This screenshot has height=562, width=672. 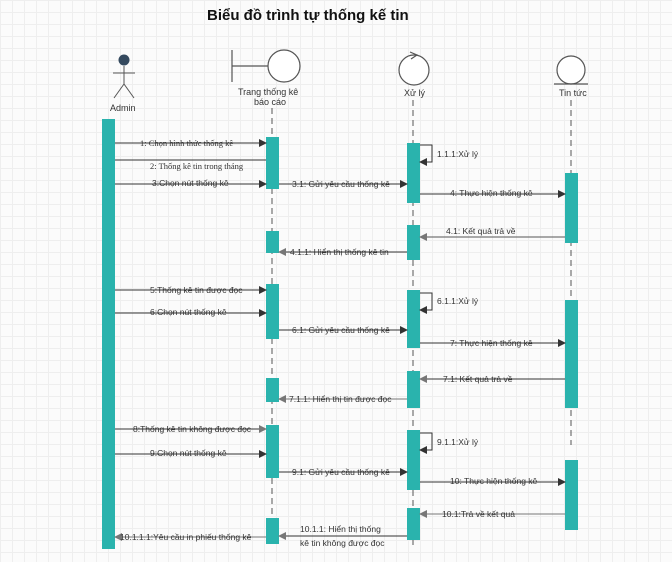 What do you see at coordinates (308, 15) in the screenshot?
I see `diagram-title: Biểu đồ trình tự thống kế tin` at bounding box center [308, 15].